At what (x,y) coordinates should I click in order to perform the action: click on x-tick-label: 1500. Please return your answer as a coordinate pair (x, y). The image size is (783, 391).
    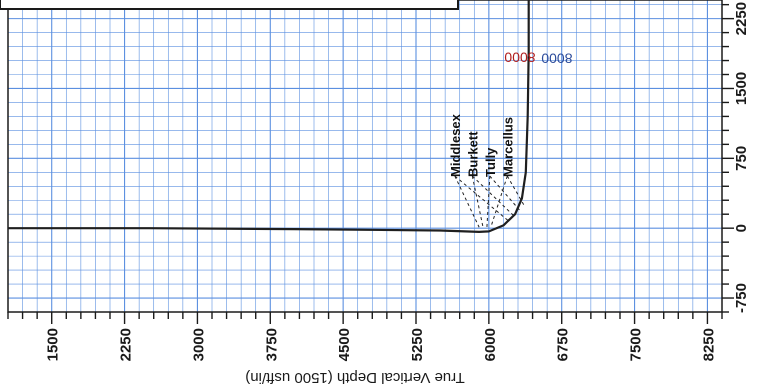
    Looking at the image, I should click on (53, 344).